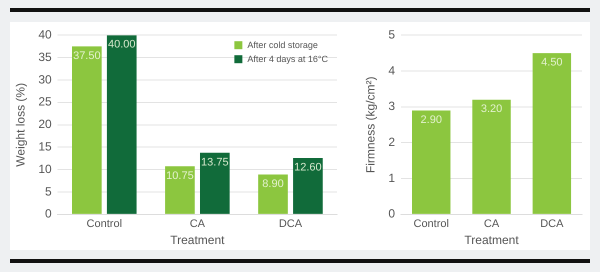  Describe the element at coordinates (282, 45) in the screenshot. I see `legend-label: After cold storage` at that location.